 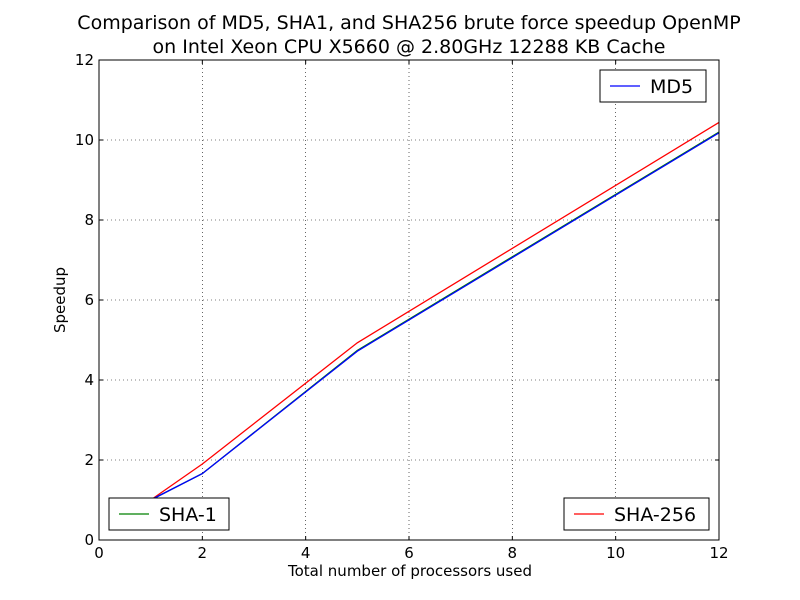 I want to click on y-tick-label: 12, so click(x=84, y=60).